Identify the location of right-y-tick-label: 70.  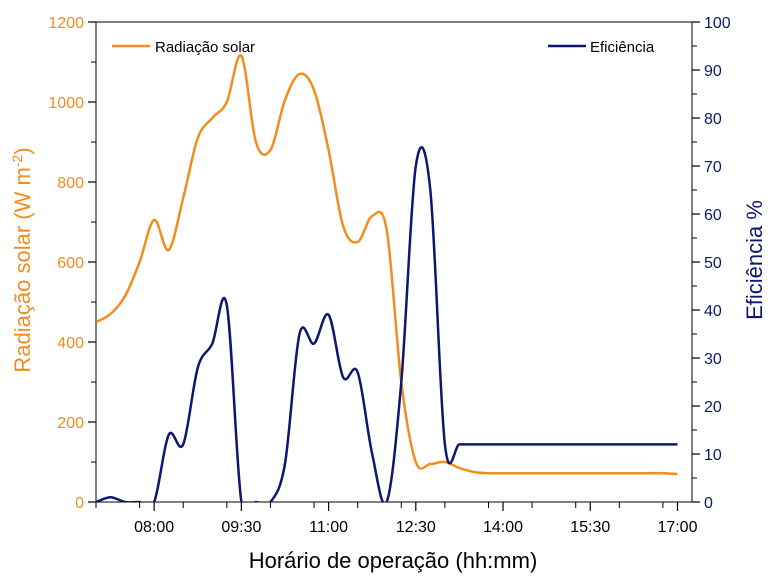
(713, 167).